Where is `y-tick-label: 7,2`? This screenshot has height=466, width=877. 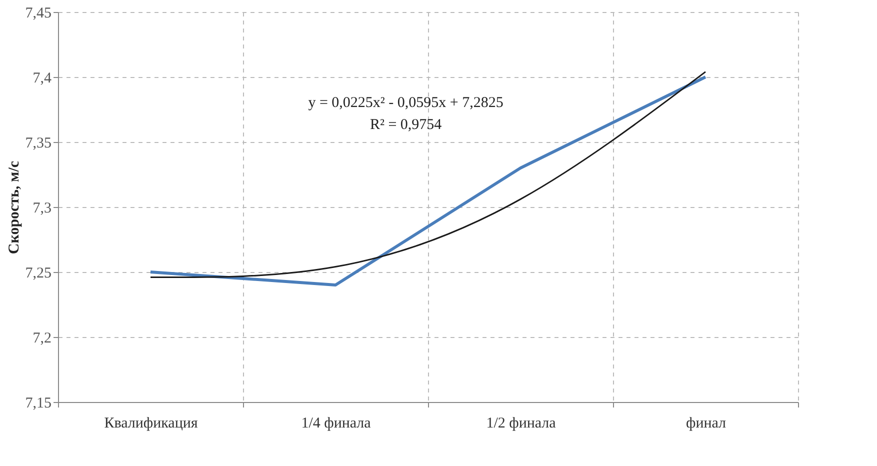 y-tick-label: 7,2 is located at coordinates (42, 338).